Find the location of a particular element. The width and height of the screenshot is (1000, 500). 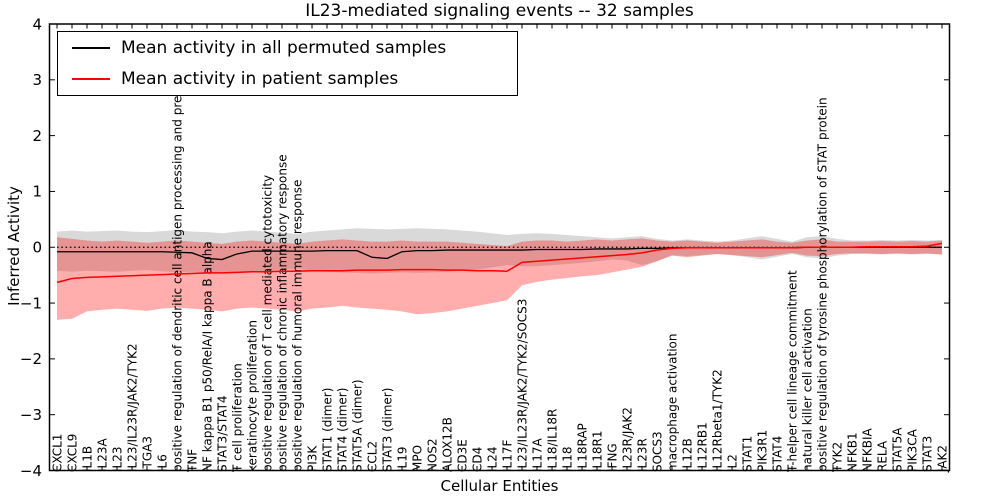

x-tick-label: natural killer cell activation is located at coordinates (808, 390).